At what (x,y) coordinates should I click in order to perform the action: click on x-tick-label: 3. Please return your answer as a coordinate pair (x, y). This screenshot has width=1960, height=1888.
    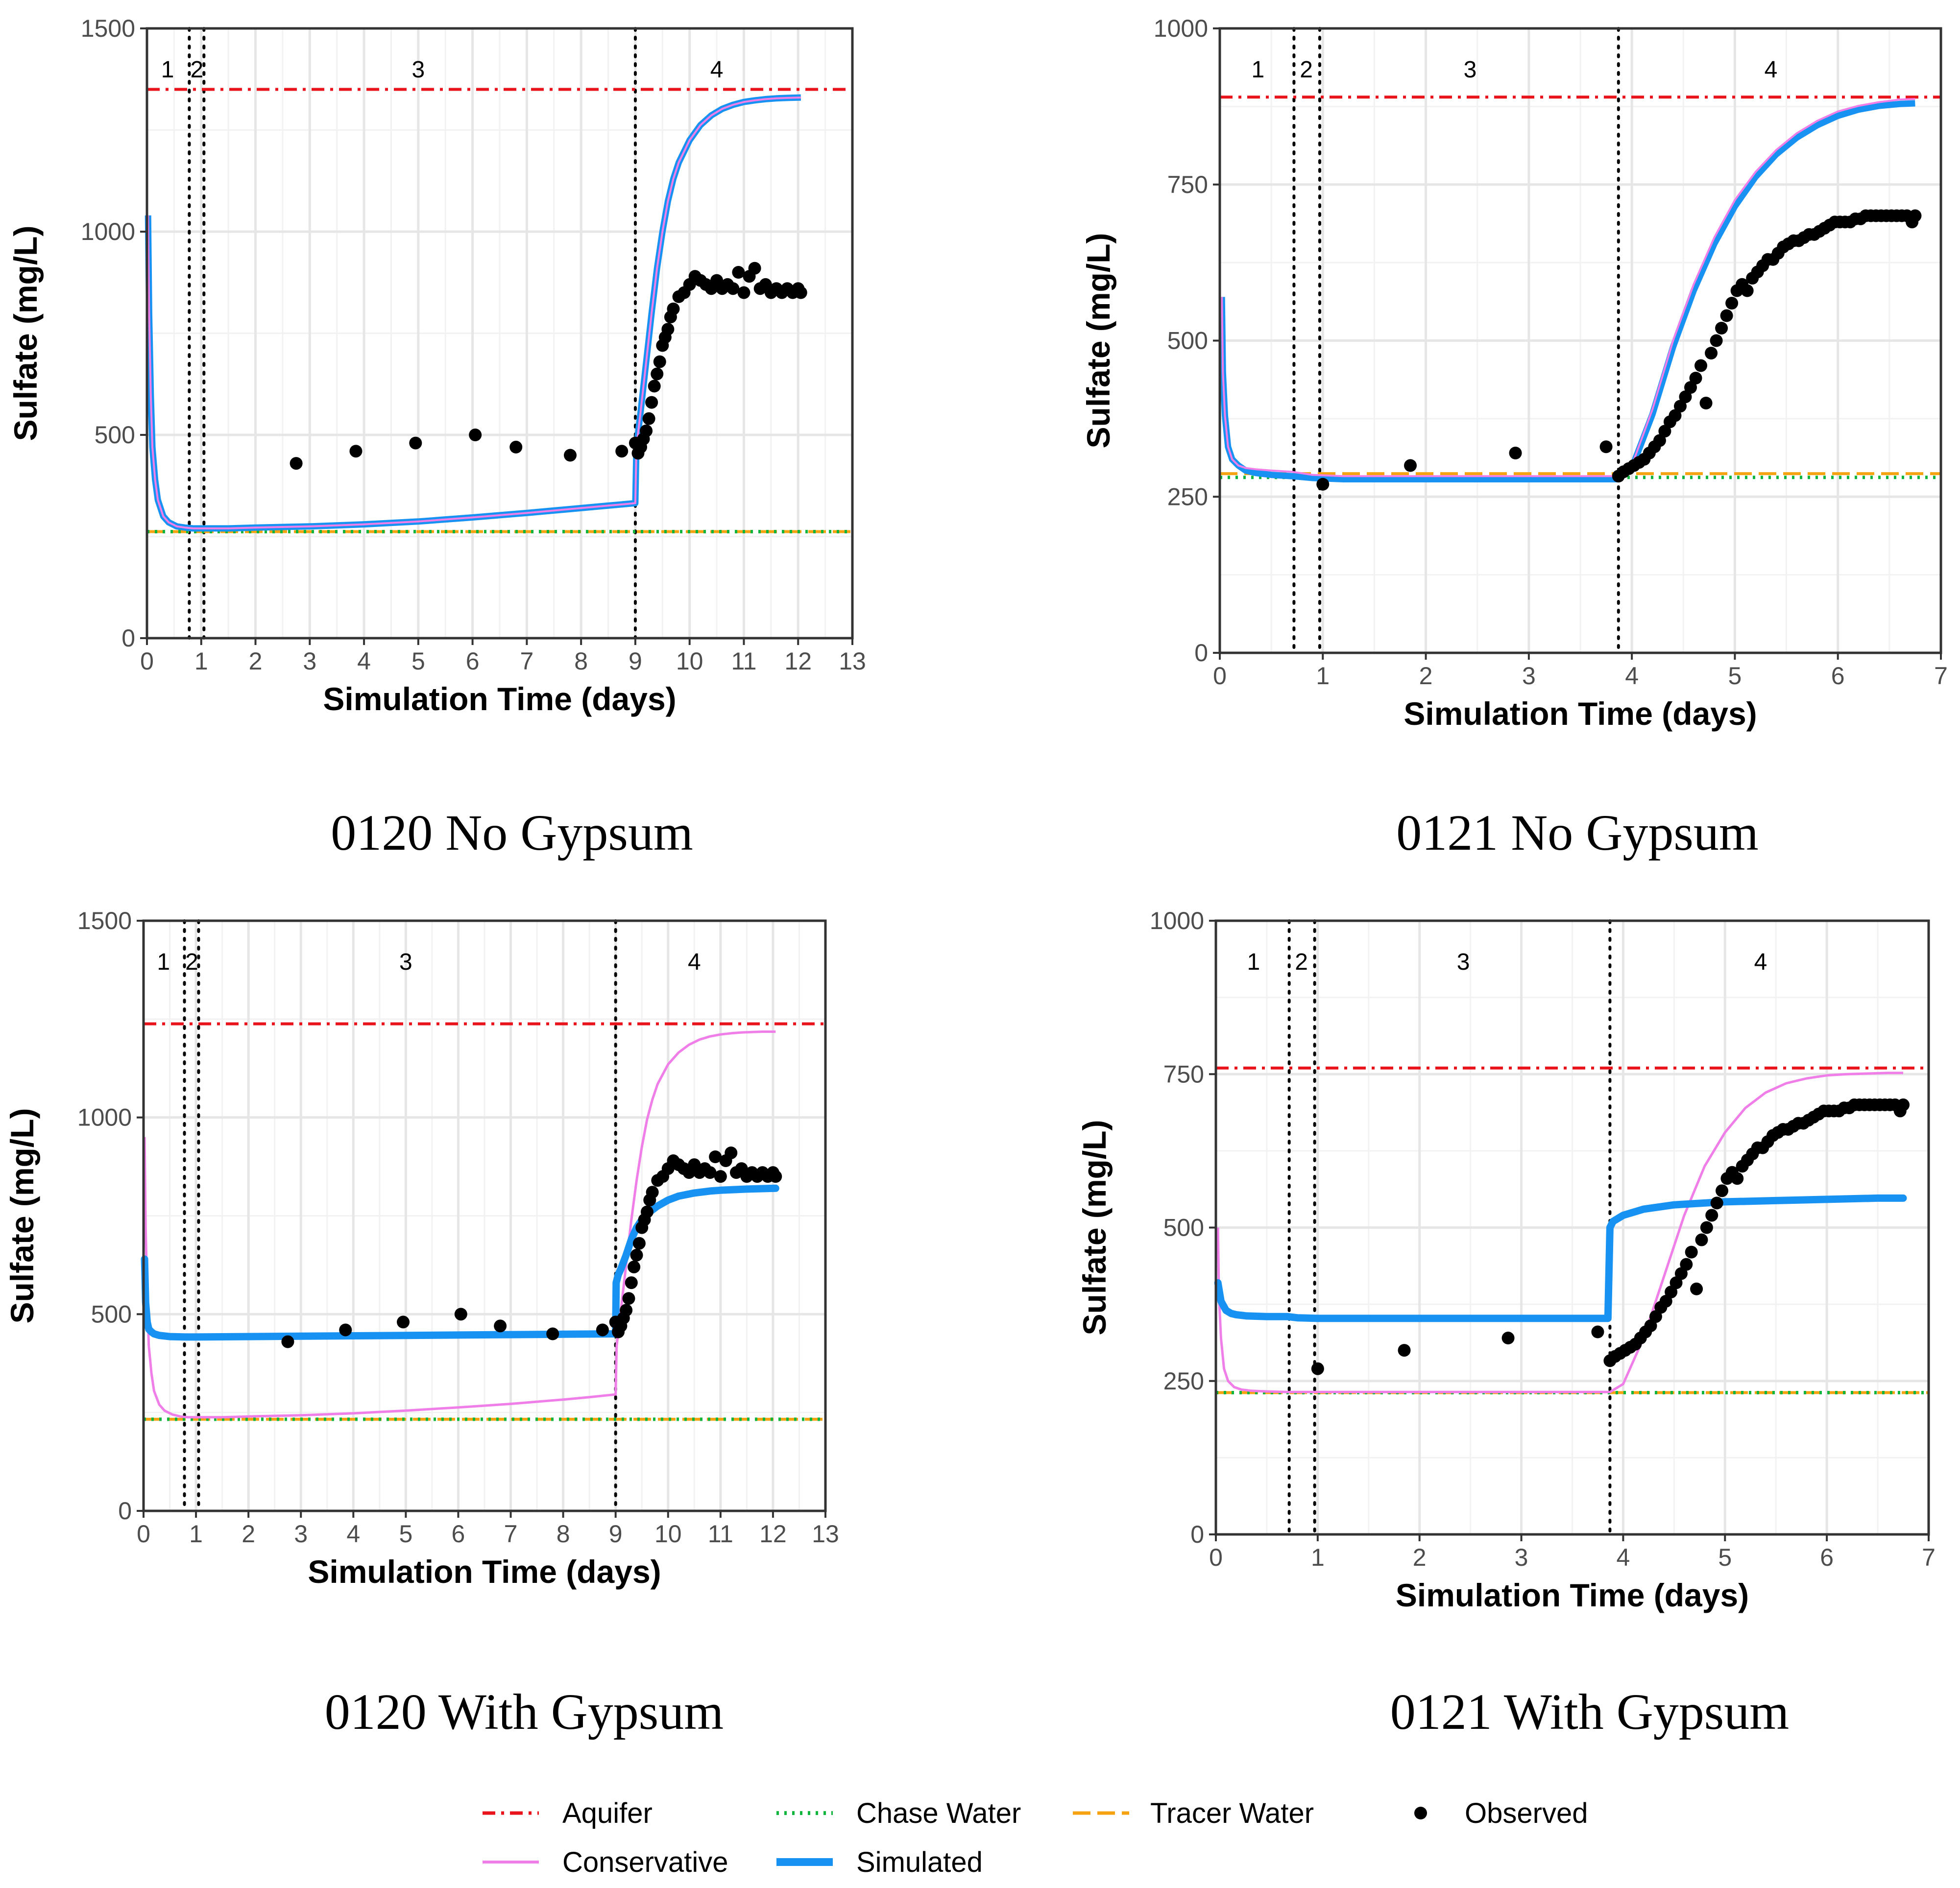
    Looking at the image, I should click on (1521, 1557).